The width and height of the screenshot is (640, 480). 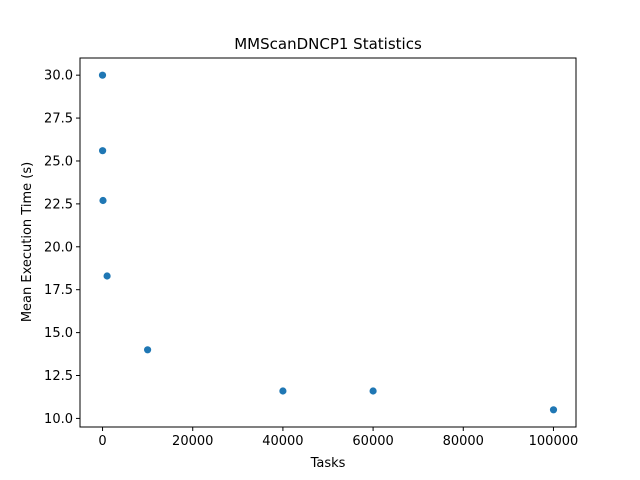 I want to click on x-tick-label-5: 100000, so click(x=554, y=441).